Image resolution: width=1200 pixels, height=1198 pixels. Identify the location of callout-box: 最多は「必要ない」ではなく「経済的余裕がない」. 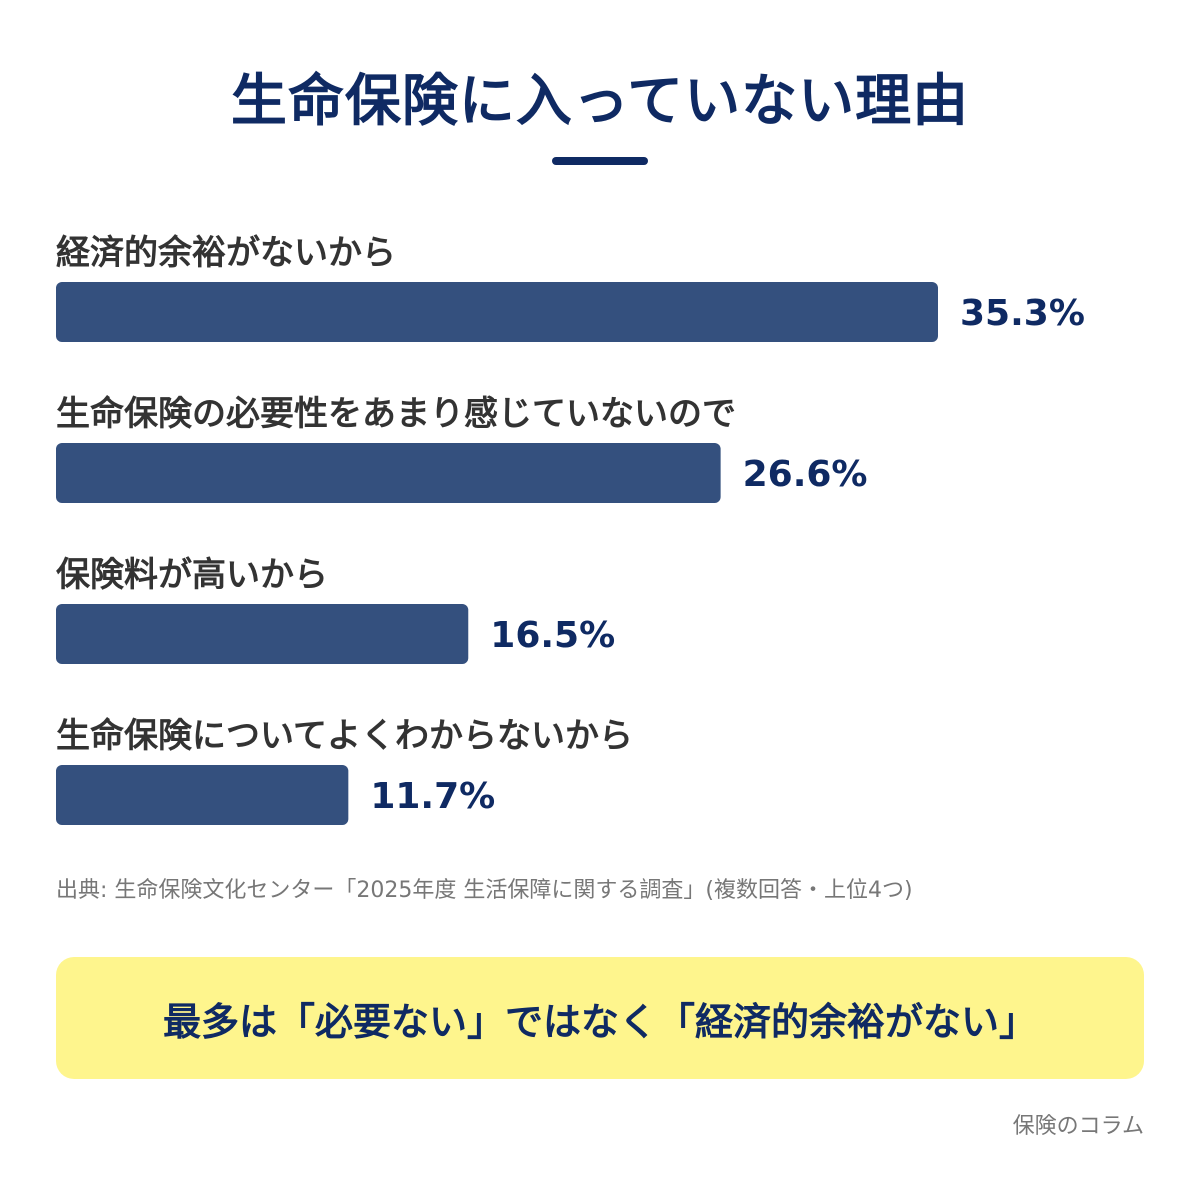
(600, 1018).